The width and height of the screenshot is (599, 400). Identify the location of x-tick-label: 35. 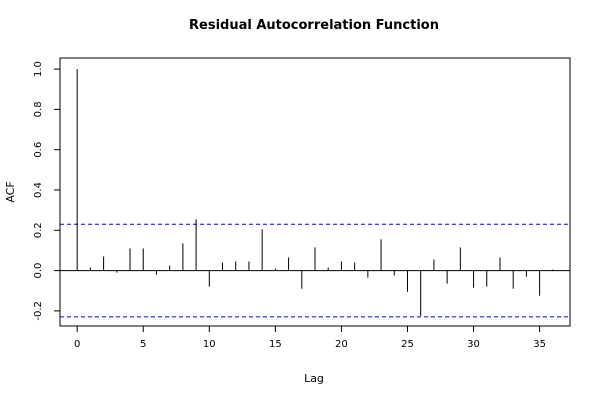
(539, 344).